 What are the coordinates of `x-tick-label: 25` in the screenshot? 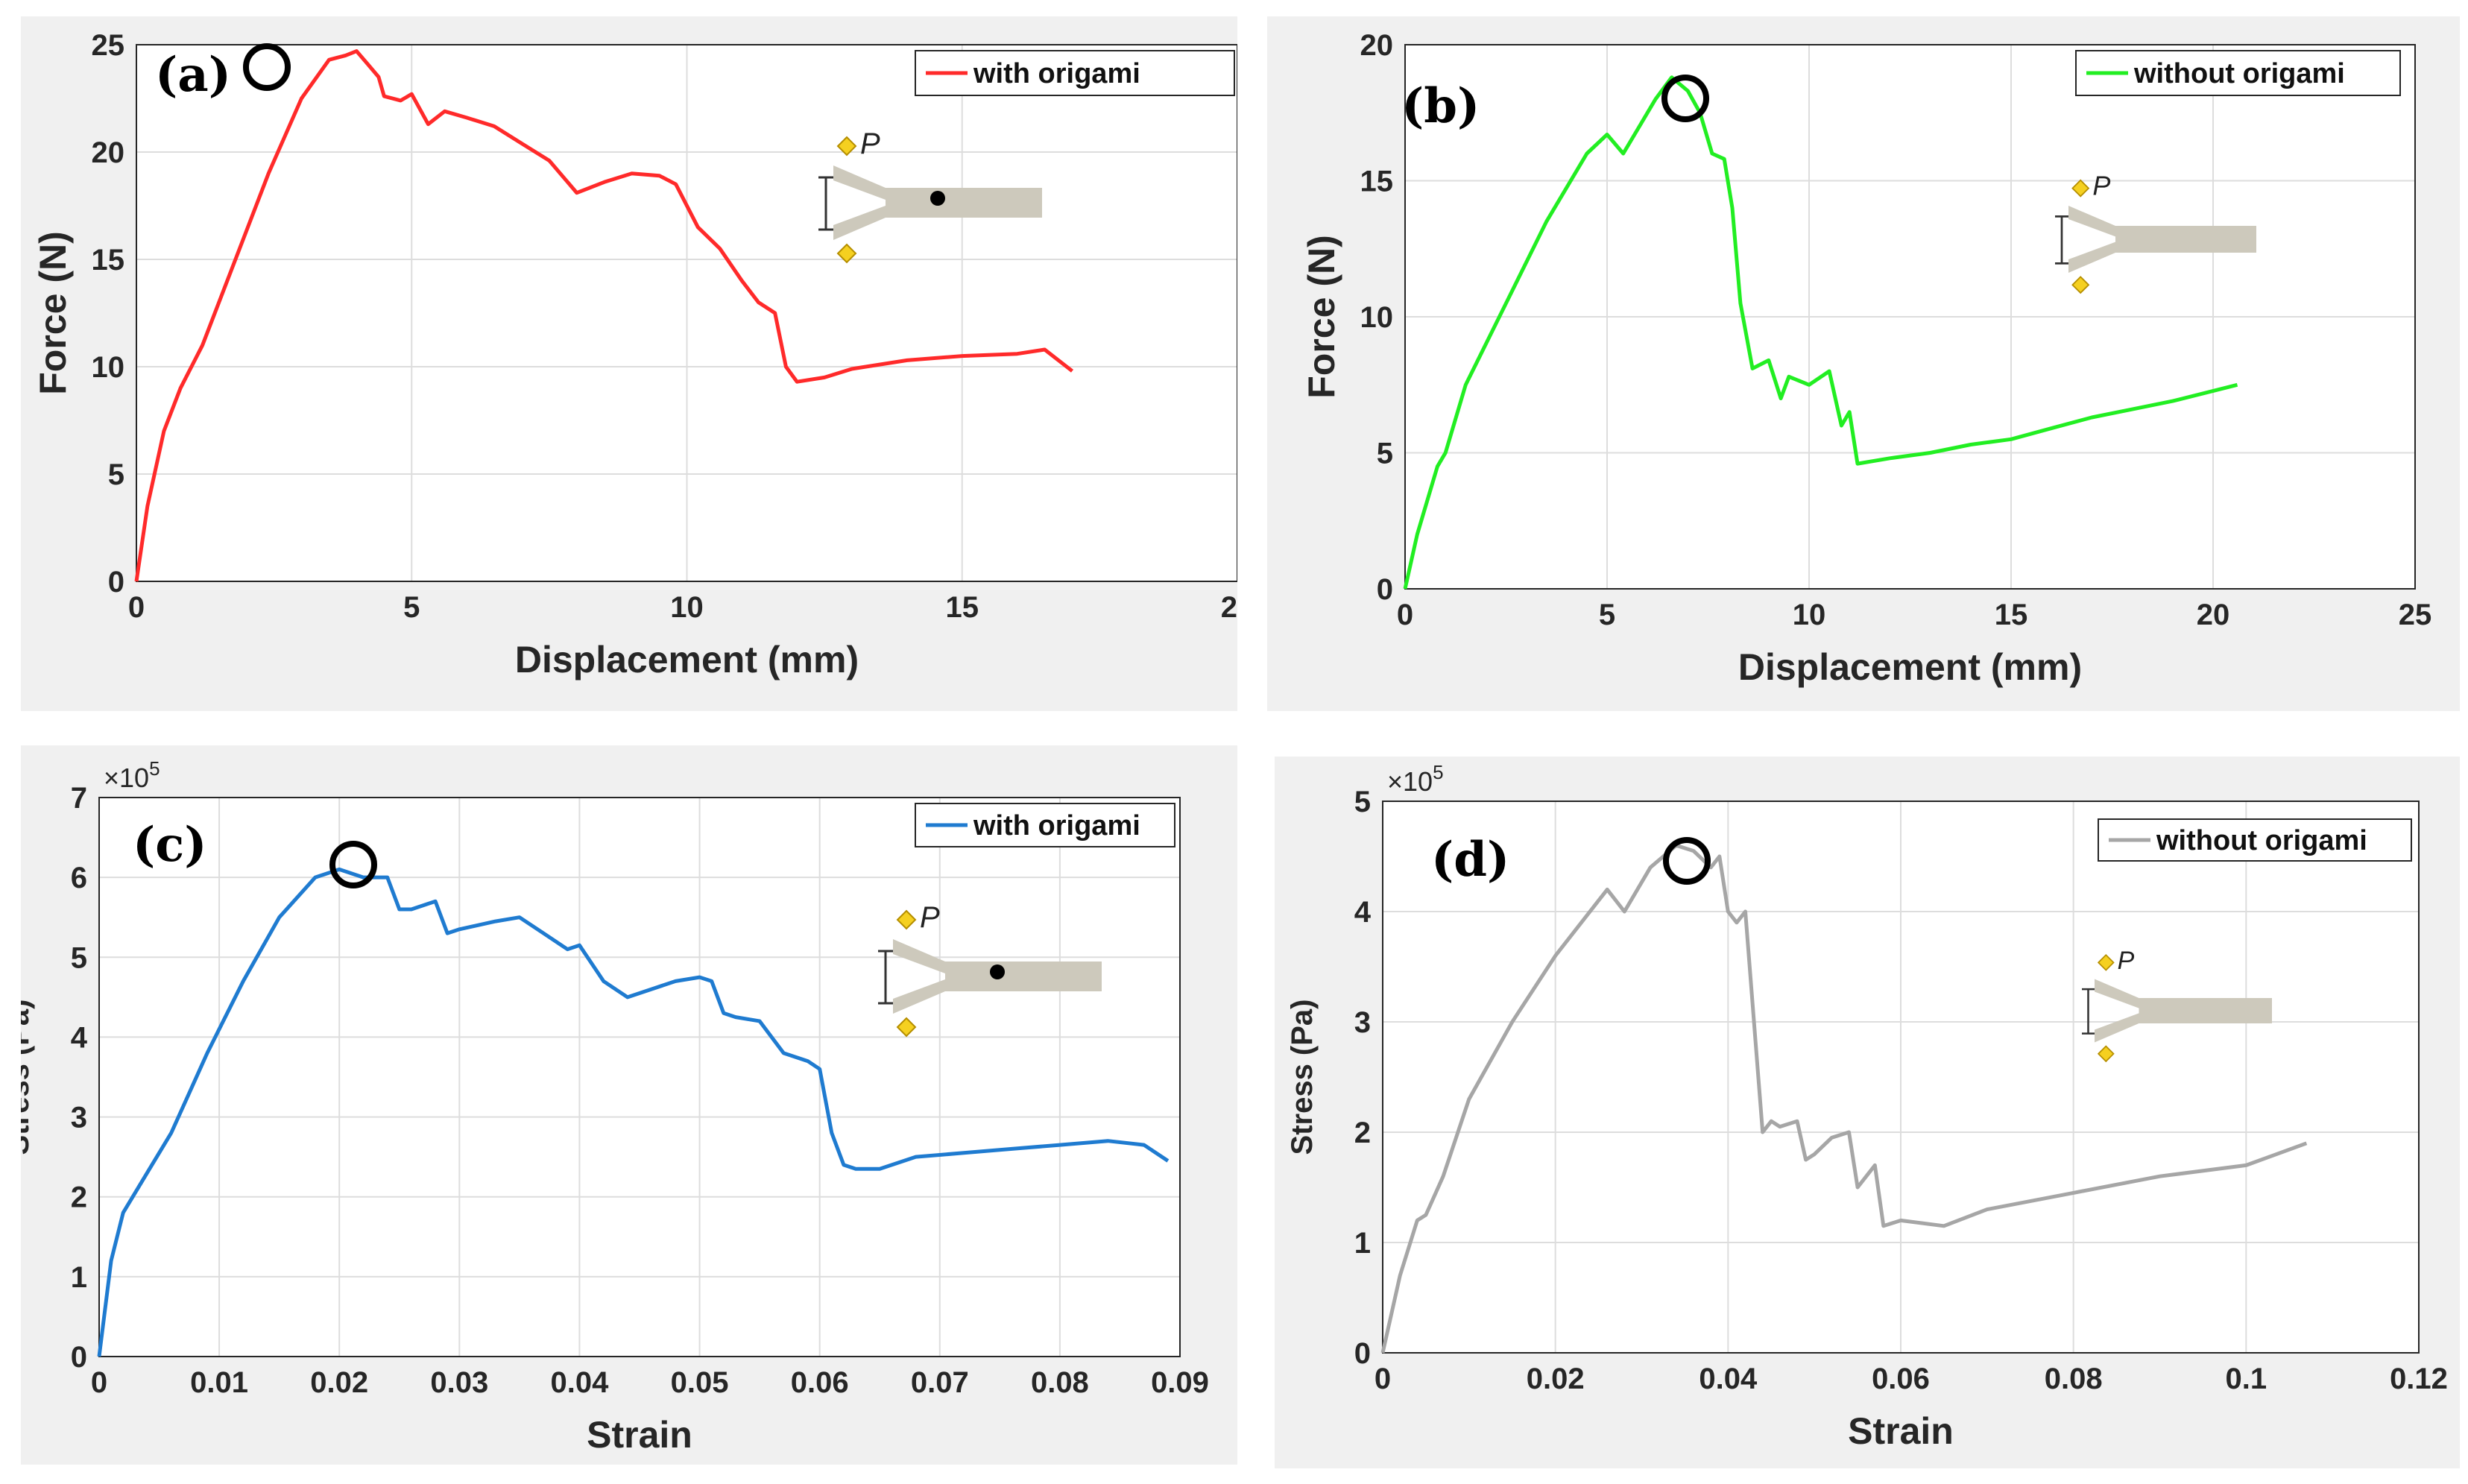 It's located at (2415, 615).